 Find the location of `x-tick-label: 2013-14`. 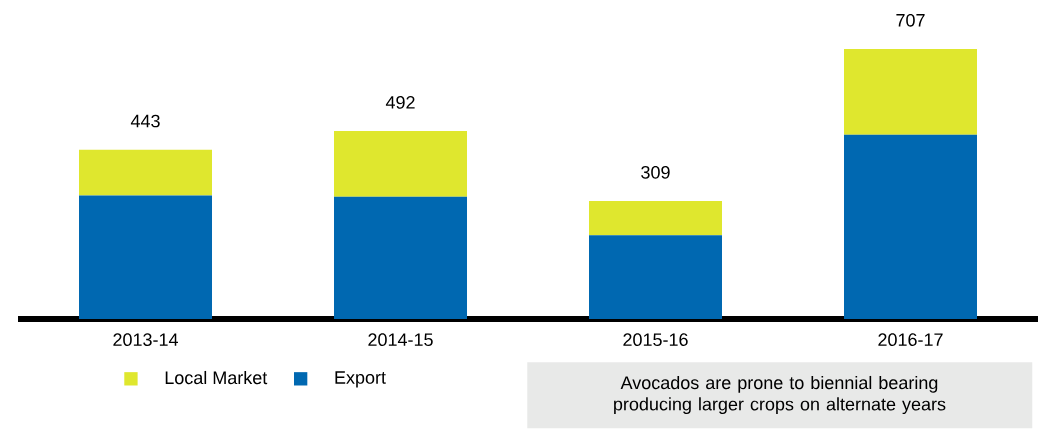

x-tick-label: 2013-14 is located at coordinates (145, 339).